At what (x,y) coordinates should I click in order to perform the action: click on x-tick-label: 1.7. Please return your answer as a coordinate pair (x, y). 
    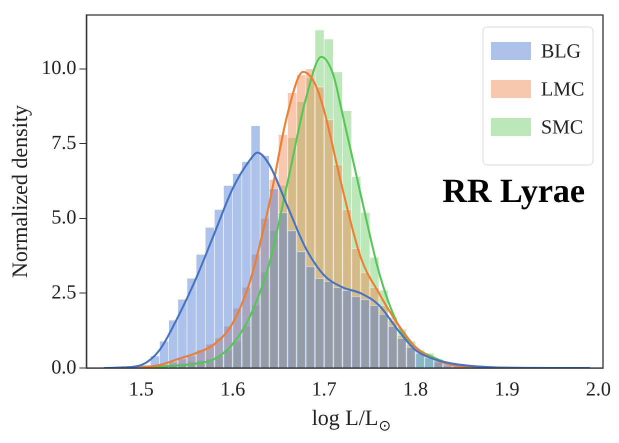
    Looking at the image, I should click on (324, 389).